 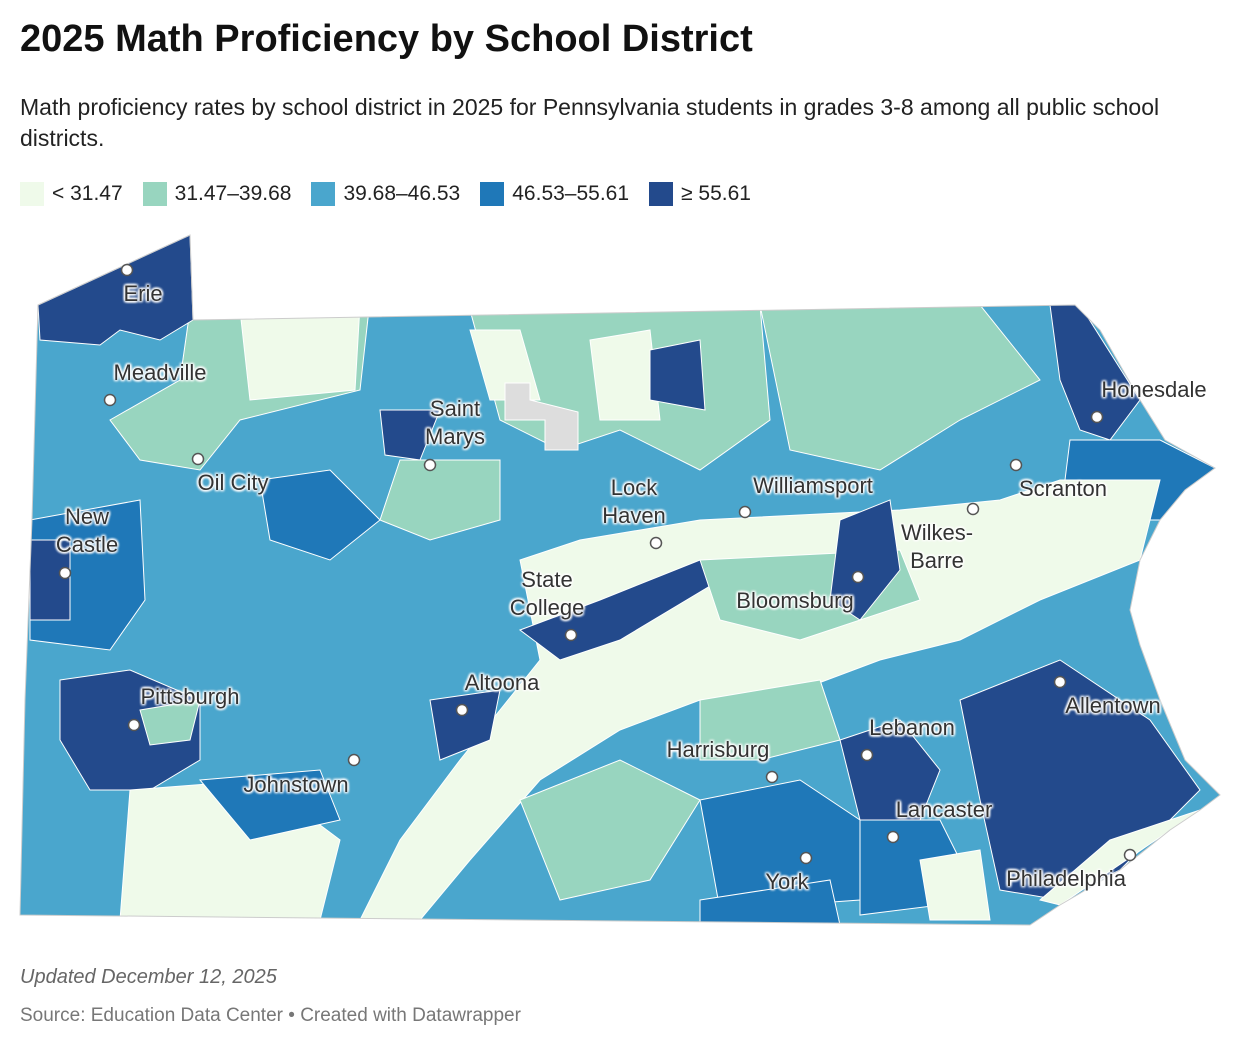 What do you see at coordinates (233, 482) in the screenshot?
I see `city-label: Oil City` at bounding box center [233, 482].